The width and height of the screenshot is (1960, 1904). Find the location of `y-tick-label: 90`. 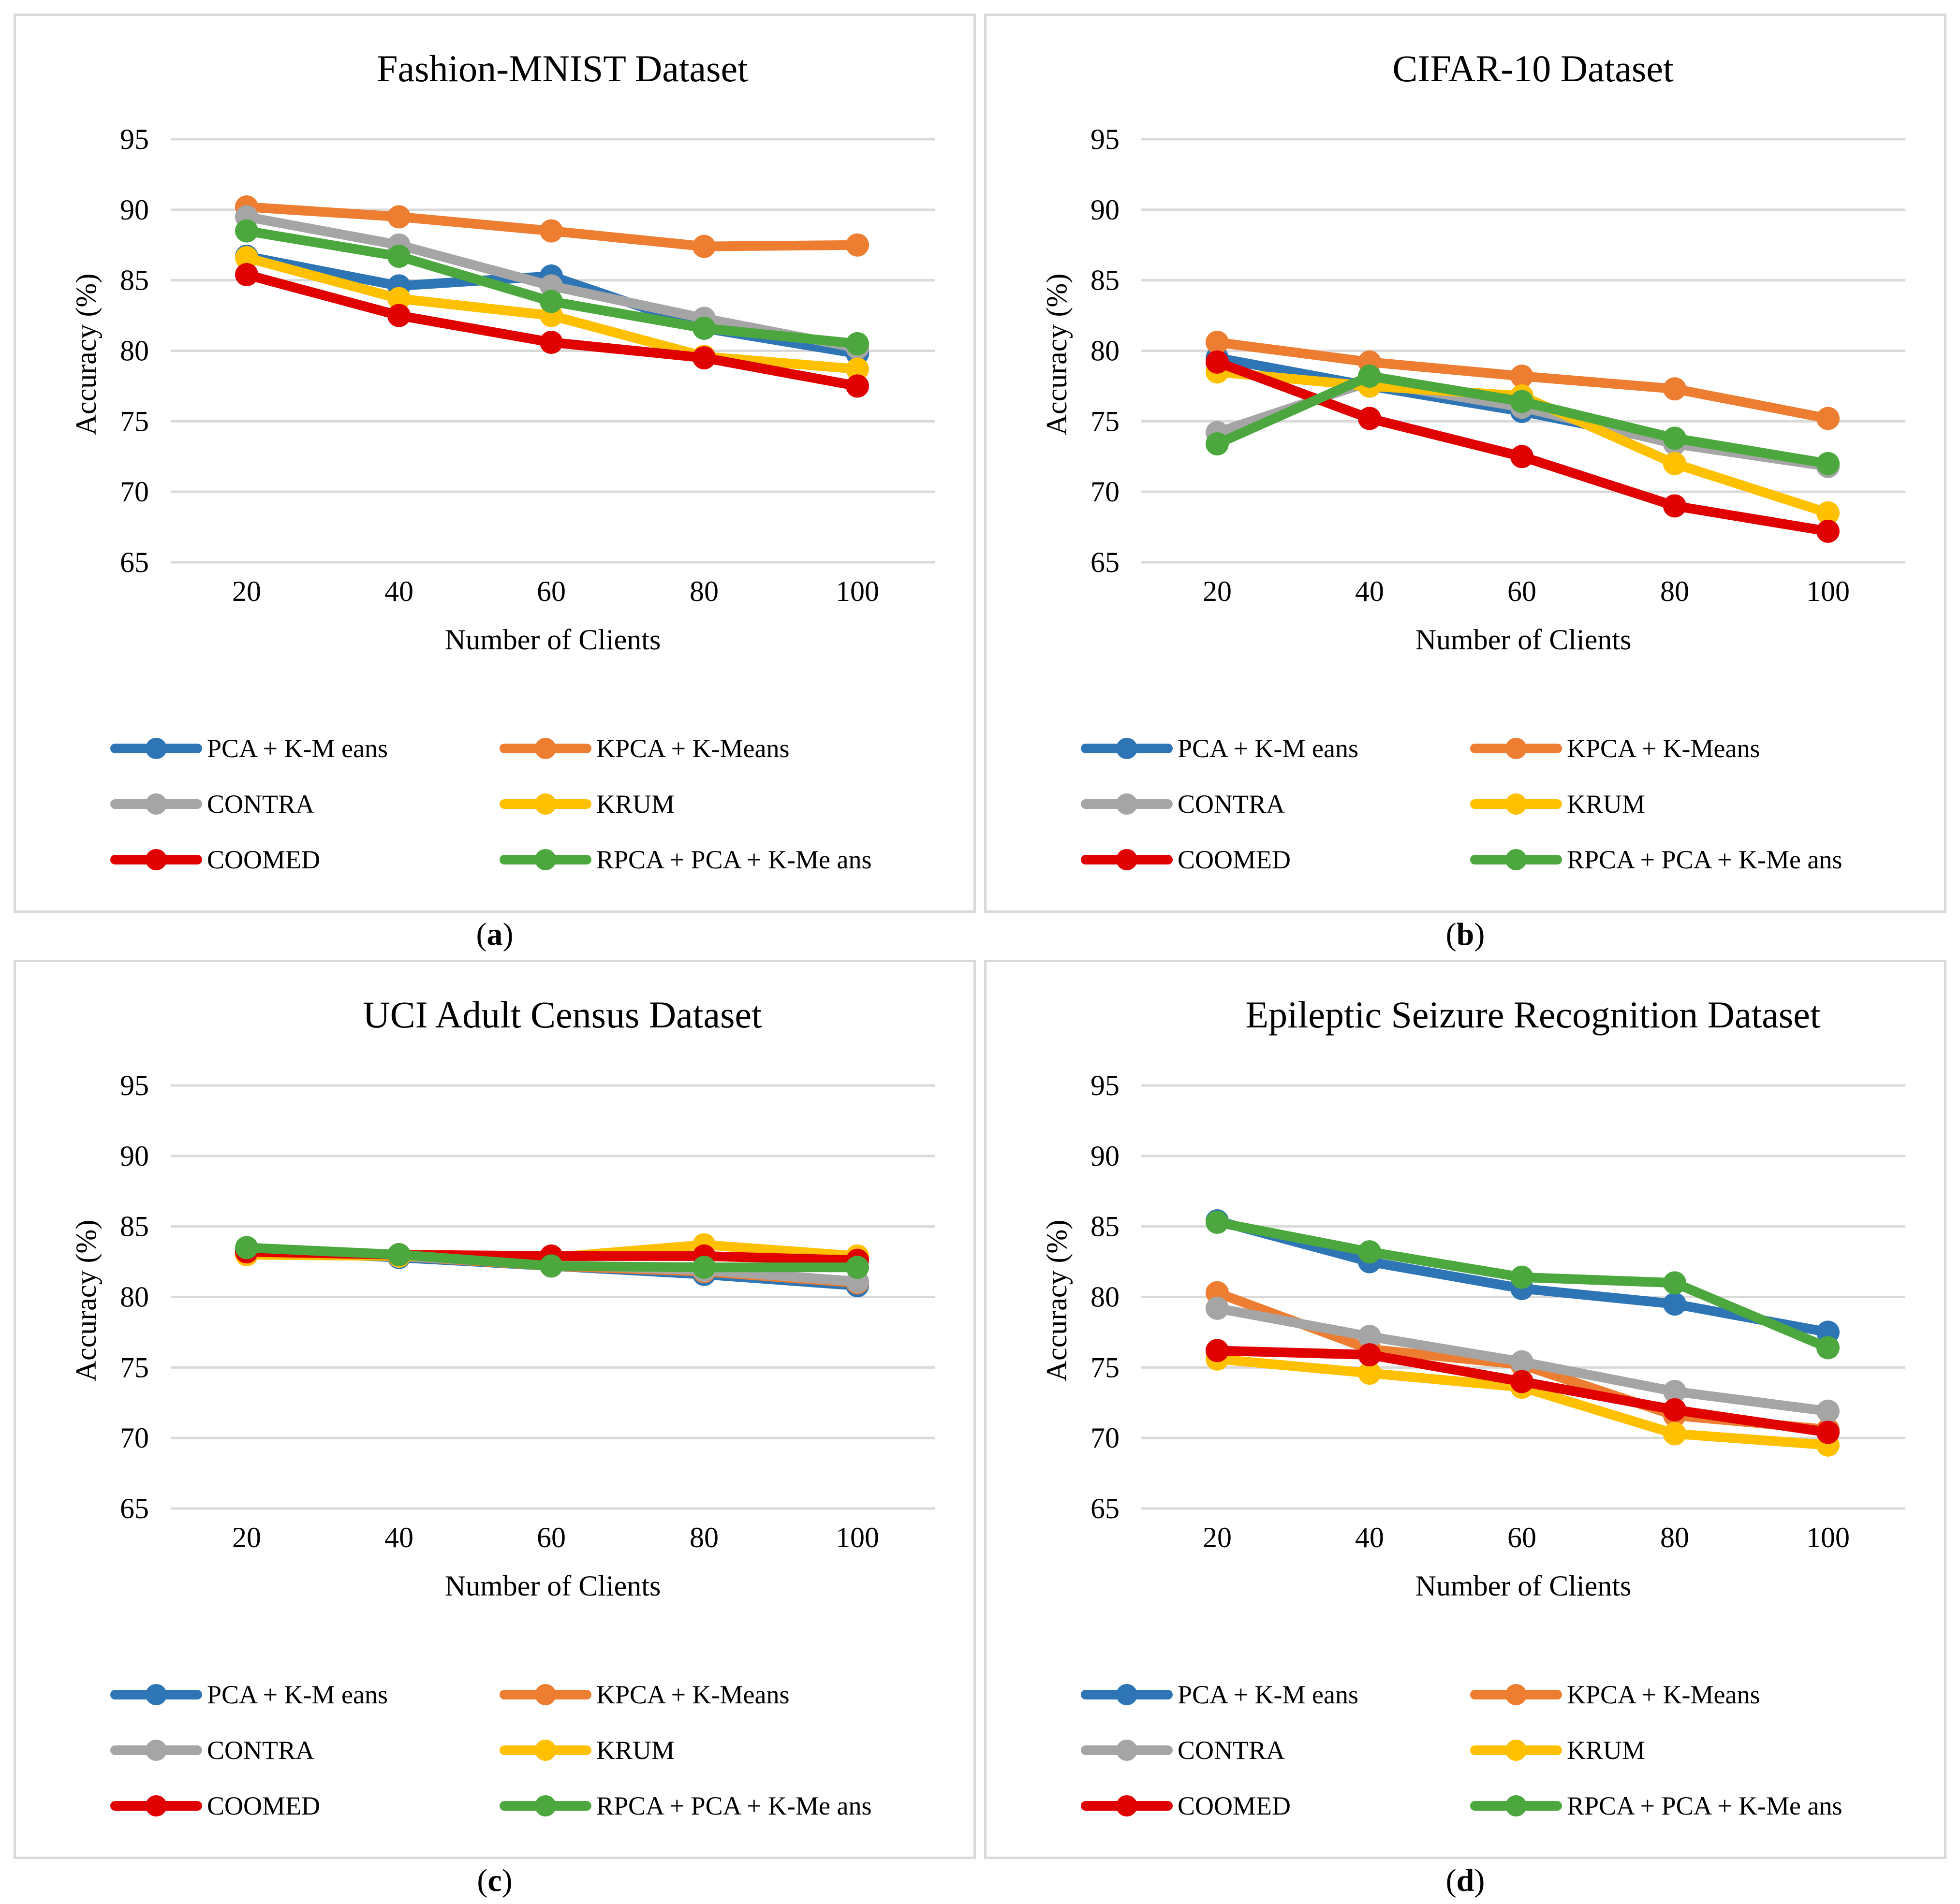

y-tick-label: 90 is located at coordinates (135, 1156).